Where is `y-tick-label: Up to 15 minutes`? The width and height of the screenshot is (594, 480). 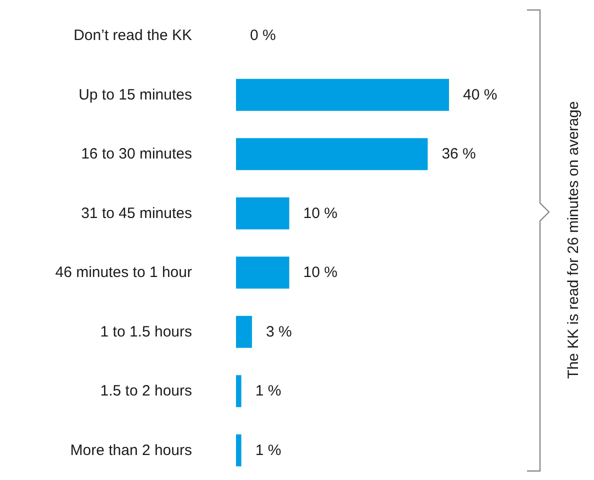 y-tick-label: Up to 15 minutes is located at coordinates (135, 95).